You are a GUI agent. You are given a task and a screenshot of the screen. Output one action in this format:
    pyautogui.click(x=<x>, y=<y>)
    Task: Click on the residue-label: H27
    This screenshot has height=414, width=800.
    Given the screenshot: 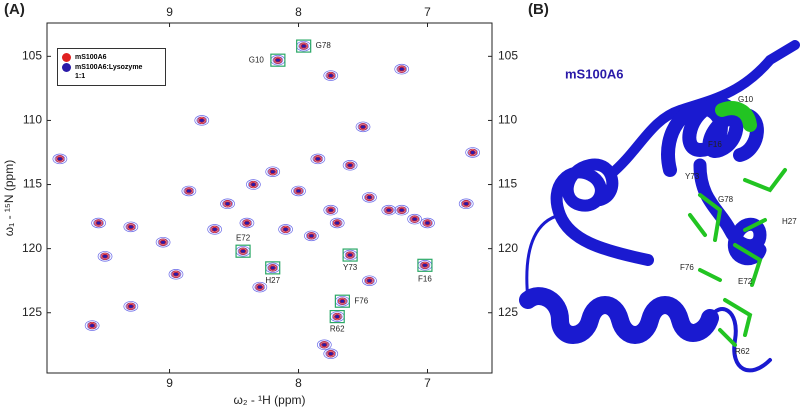 What is the action you would take?
    pyautogui.click(x=789, y=221)
    